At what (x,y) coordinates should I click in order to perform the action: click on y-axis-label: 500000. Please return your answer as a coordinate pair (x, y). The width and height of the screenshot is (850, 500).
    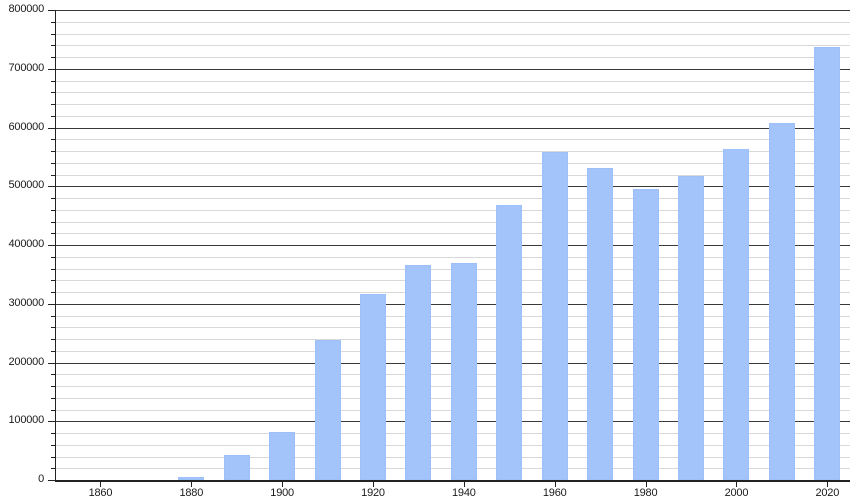
    Looking at the image, I should click on (26, 185).